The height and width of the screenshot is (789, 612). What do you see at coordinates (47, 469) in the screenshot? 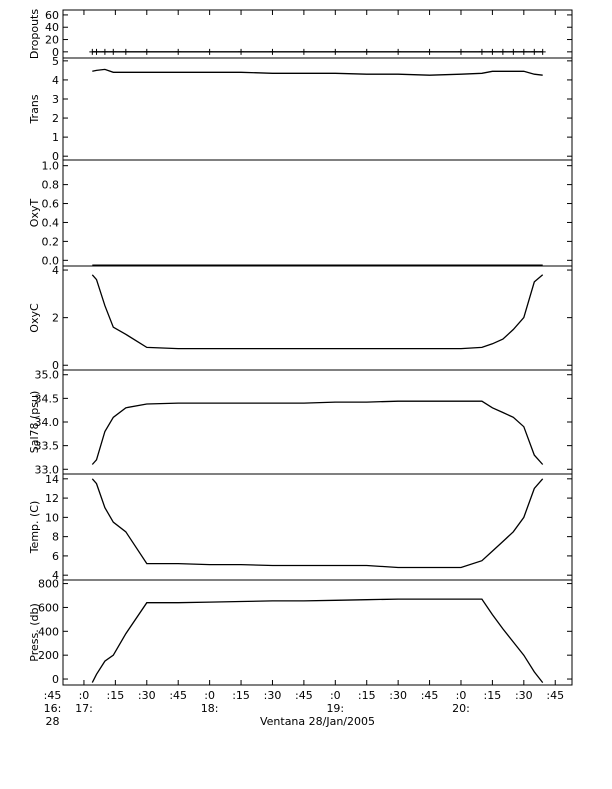
I see `y-tick-label: 33.0` at bounding box center [47, 469].